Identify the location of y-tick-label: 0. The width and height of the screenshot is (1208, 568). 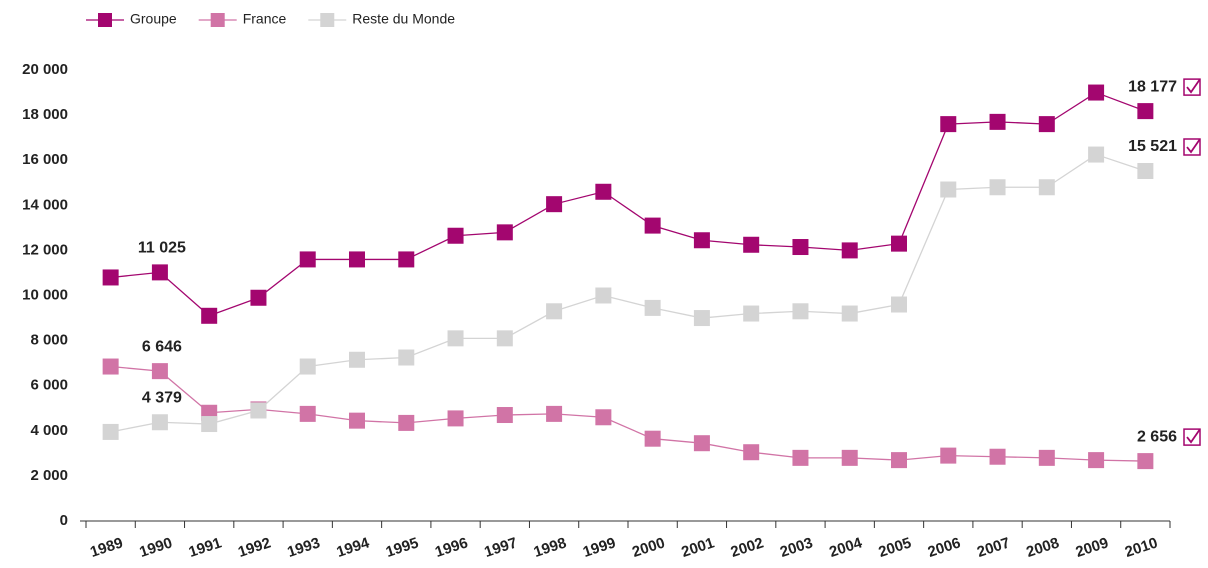
(64, 520).